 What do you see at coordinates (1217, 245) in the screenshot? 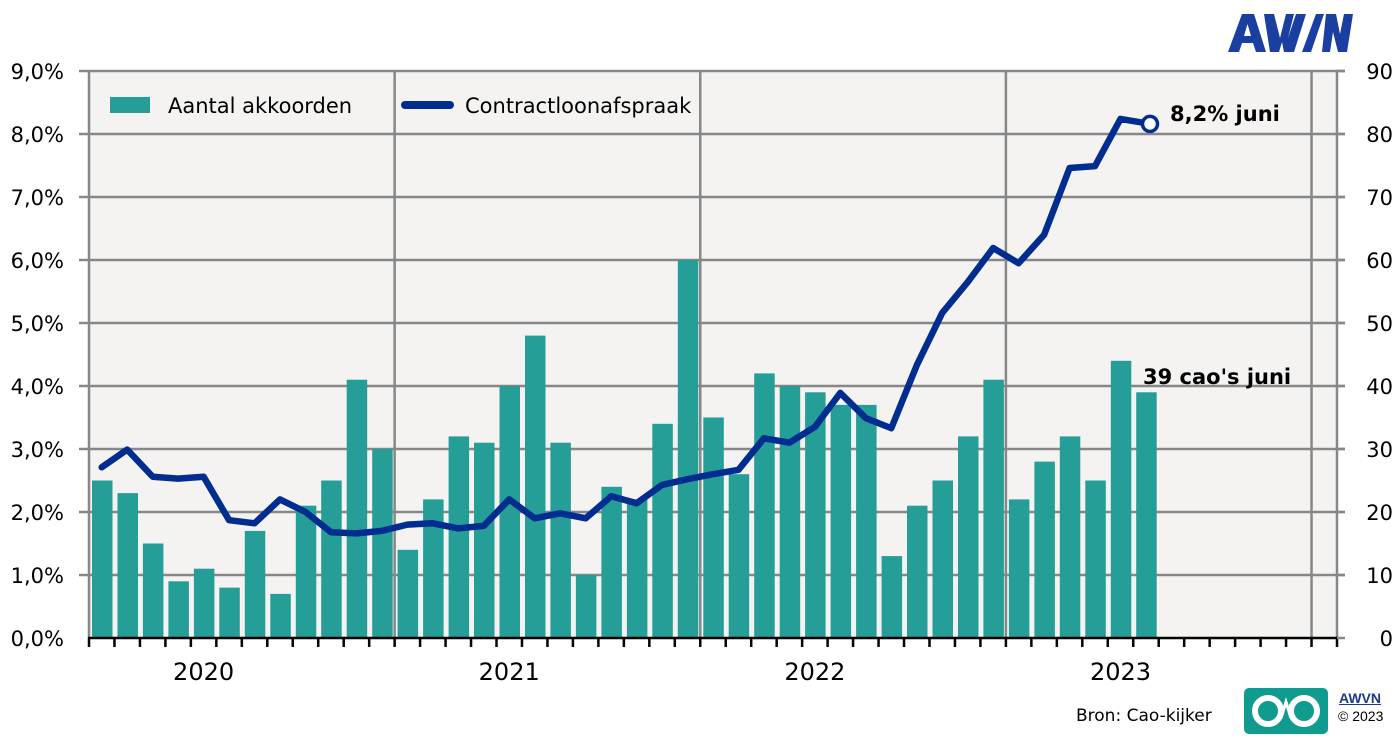
I see `annotations: 8,2% juni 39 cao's juni` at bounding box center [1217, 245].